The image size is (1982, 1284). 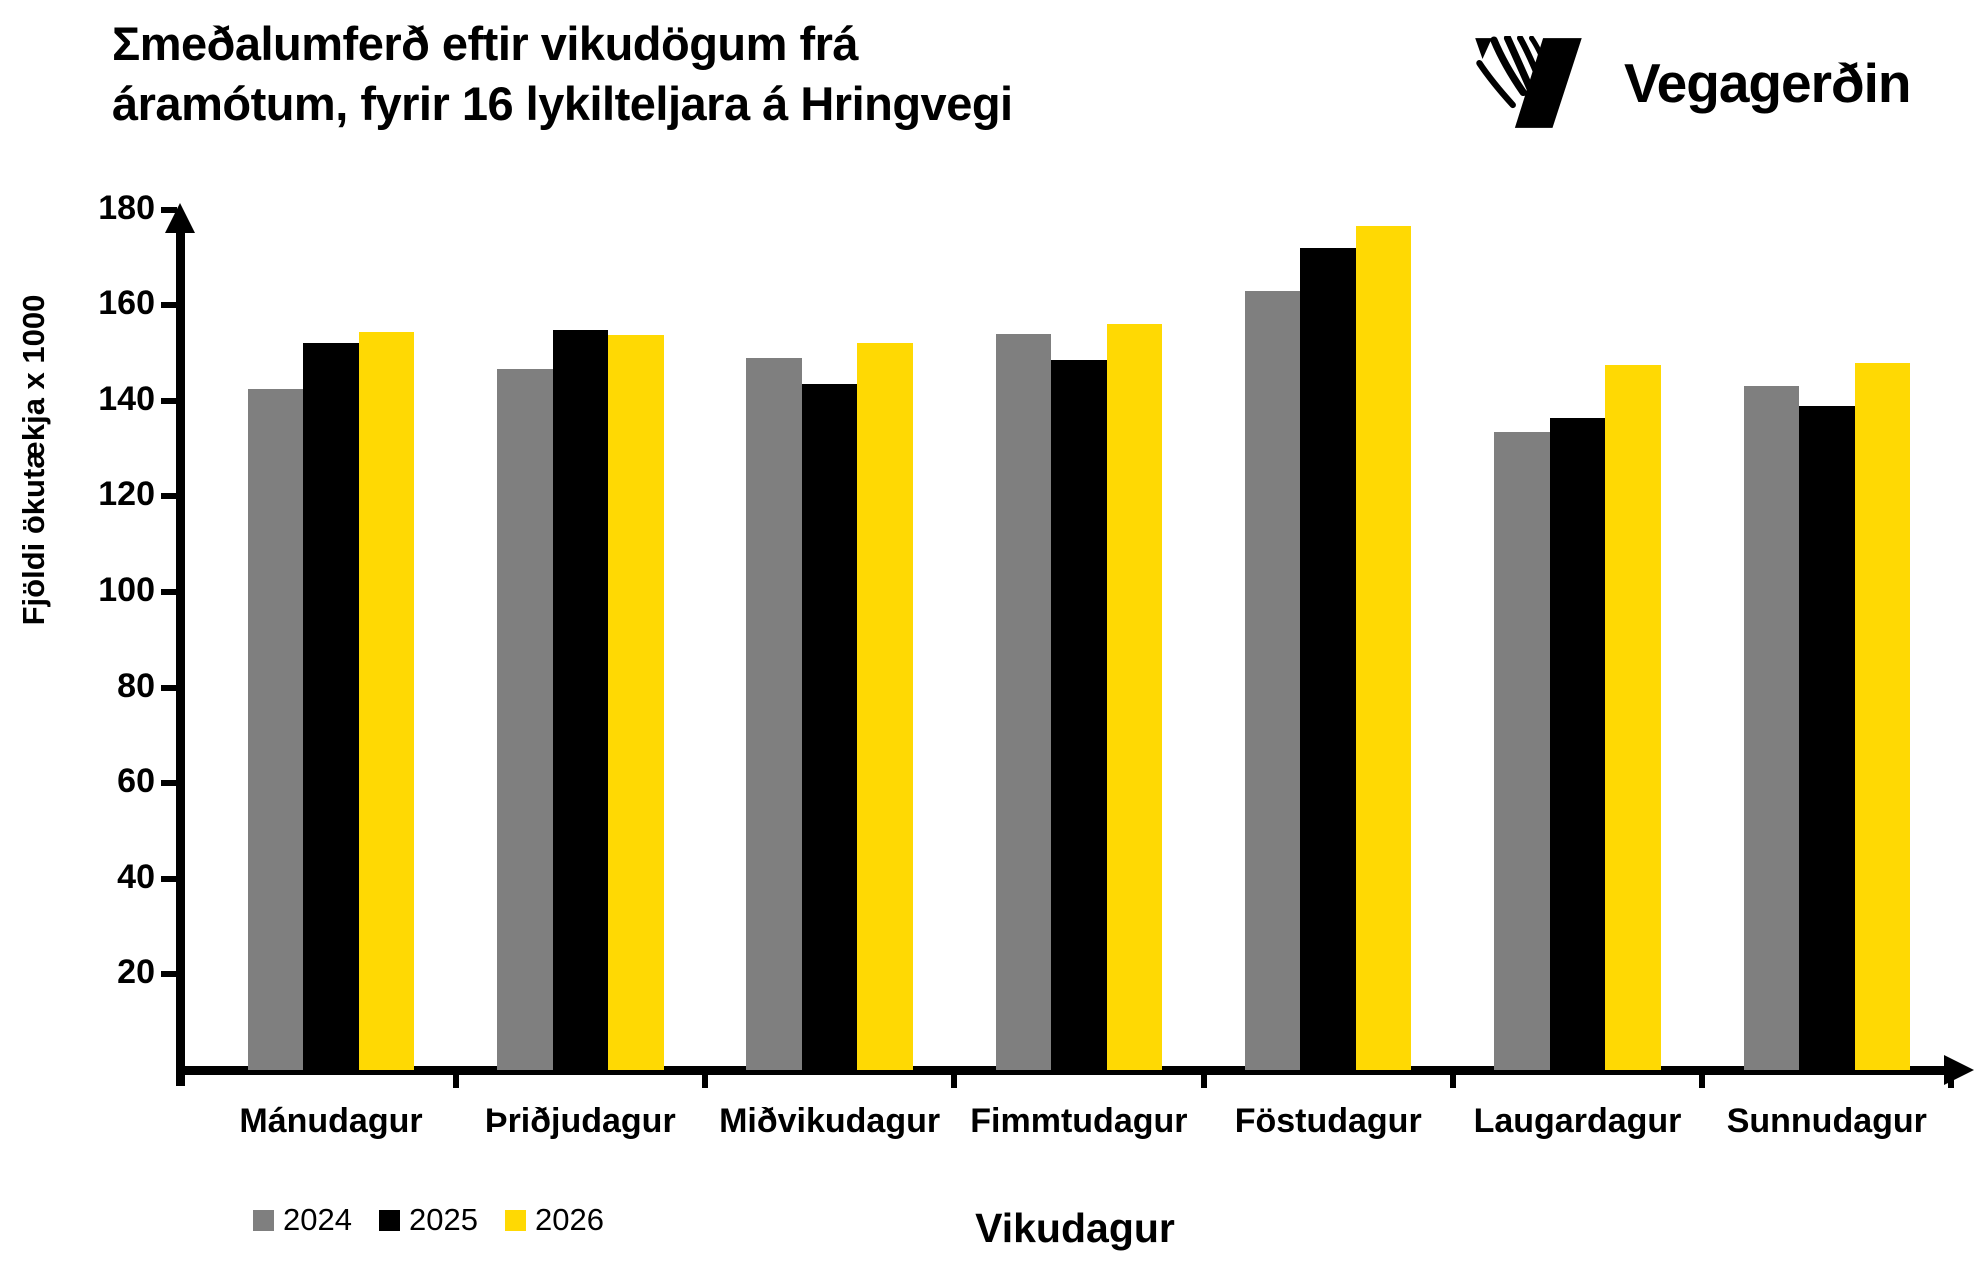 I want to click on legend-item-2026: 2026, so click(x=554, y=1220).